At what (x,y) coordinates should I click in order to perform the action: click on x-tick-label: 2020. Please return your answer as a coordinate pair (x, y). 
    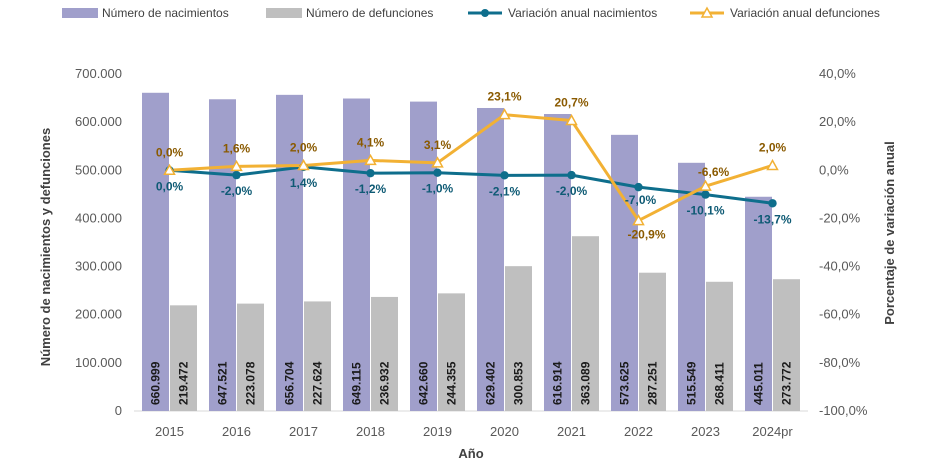
    Looking at the image, I should click on (504, 431).